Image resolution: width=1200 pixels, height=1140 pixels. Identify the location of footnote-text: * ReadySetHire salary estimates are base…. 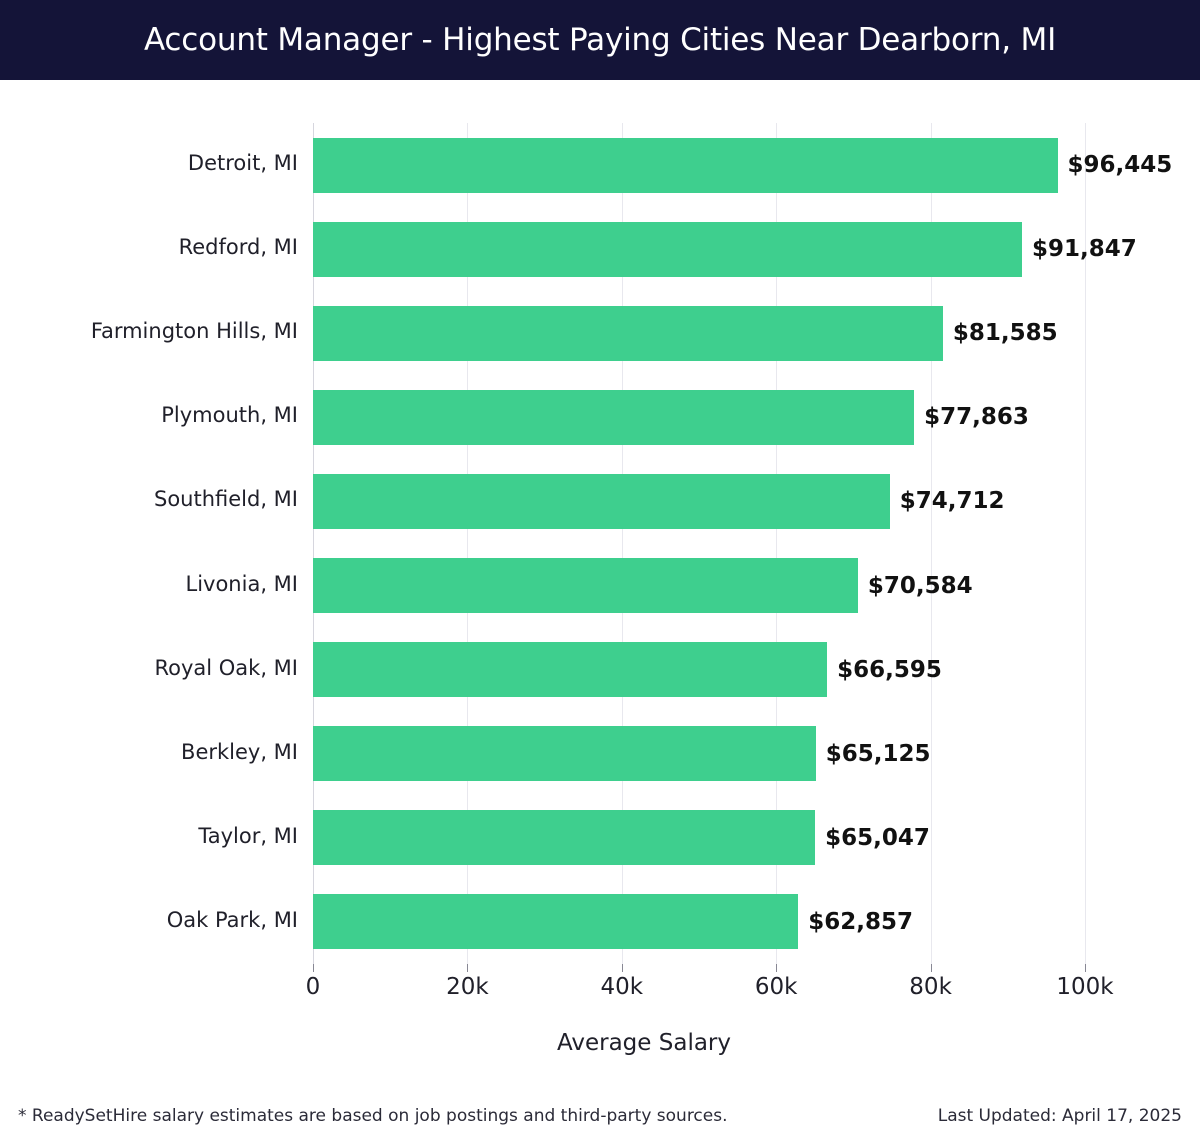
(373, 1116).